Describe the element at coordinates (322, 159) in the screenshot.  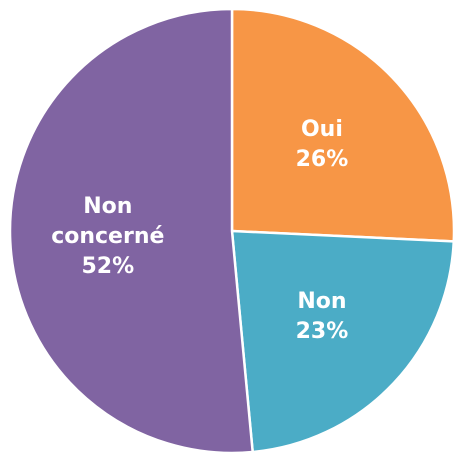
I see `slice-value-label: 26%` at that location.